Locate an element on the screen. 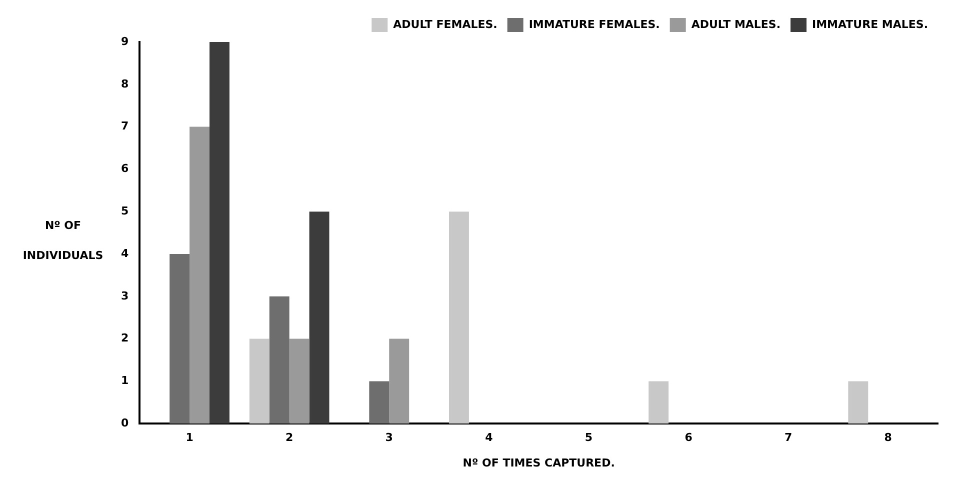  x-tick-label: 2 is located at coordinates (290, 437).